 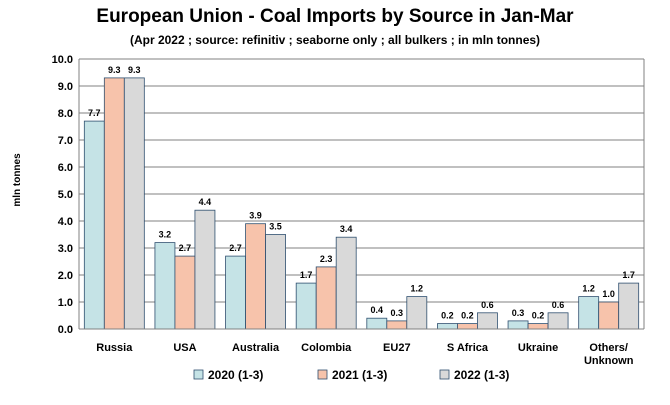 What do you see at coordinates (65, 276) in the screenshot?
I see `y-tick-label: 2.0` at bounding box center [65, 276].